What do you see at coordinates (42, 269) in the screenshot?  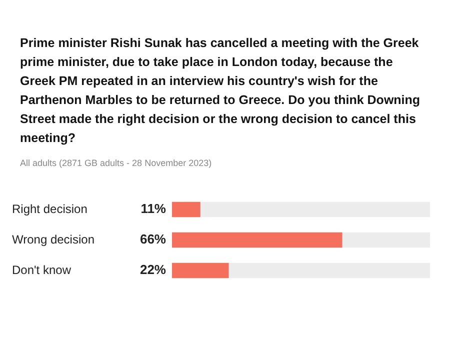 I see `y-tick-label: Don't know` at bounding box center [42, 269].